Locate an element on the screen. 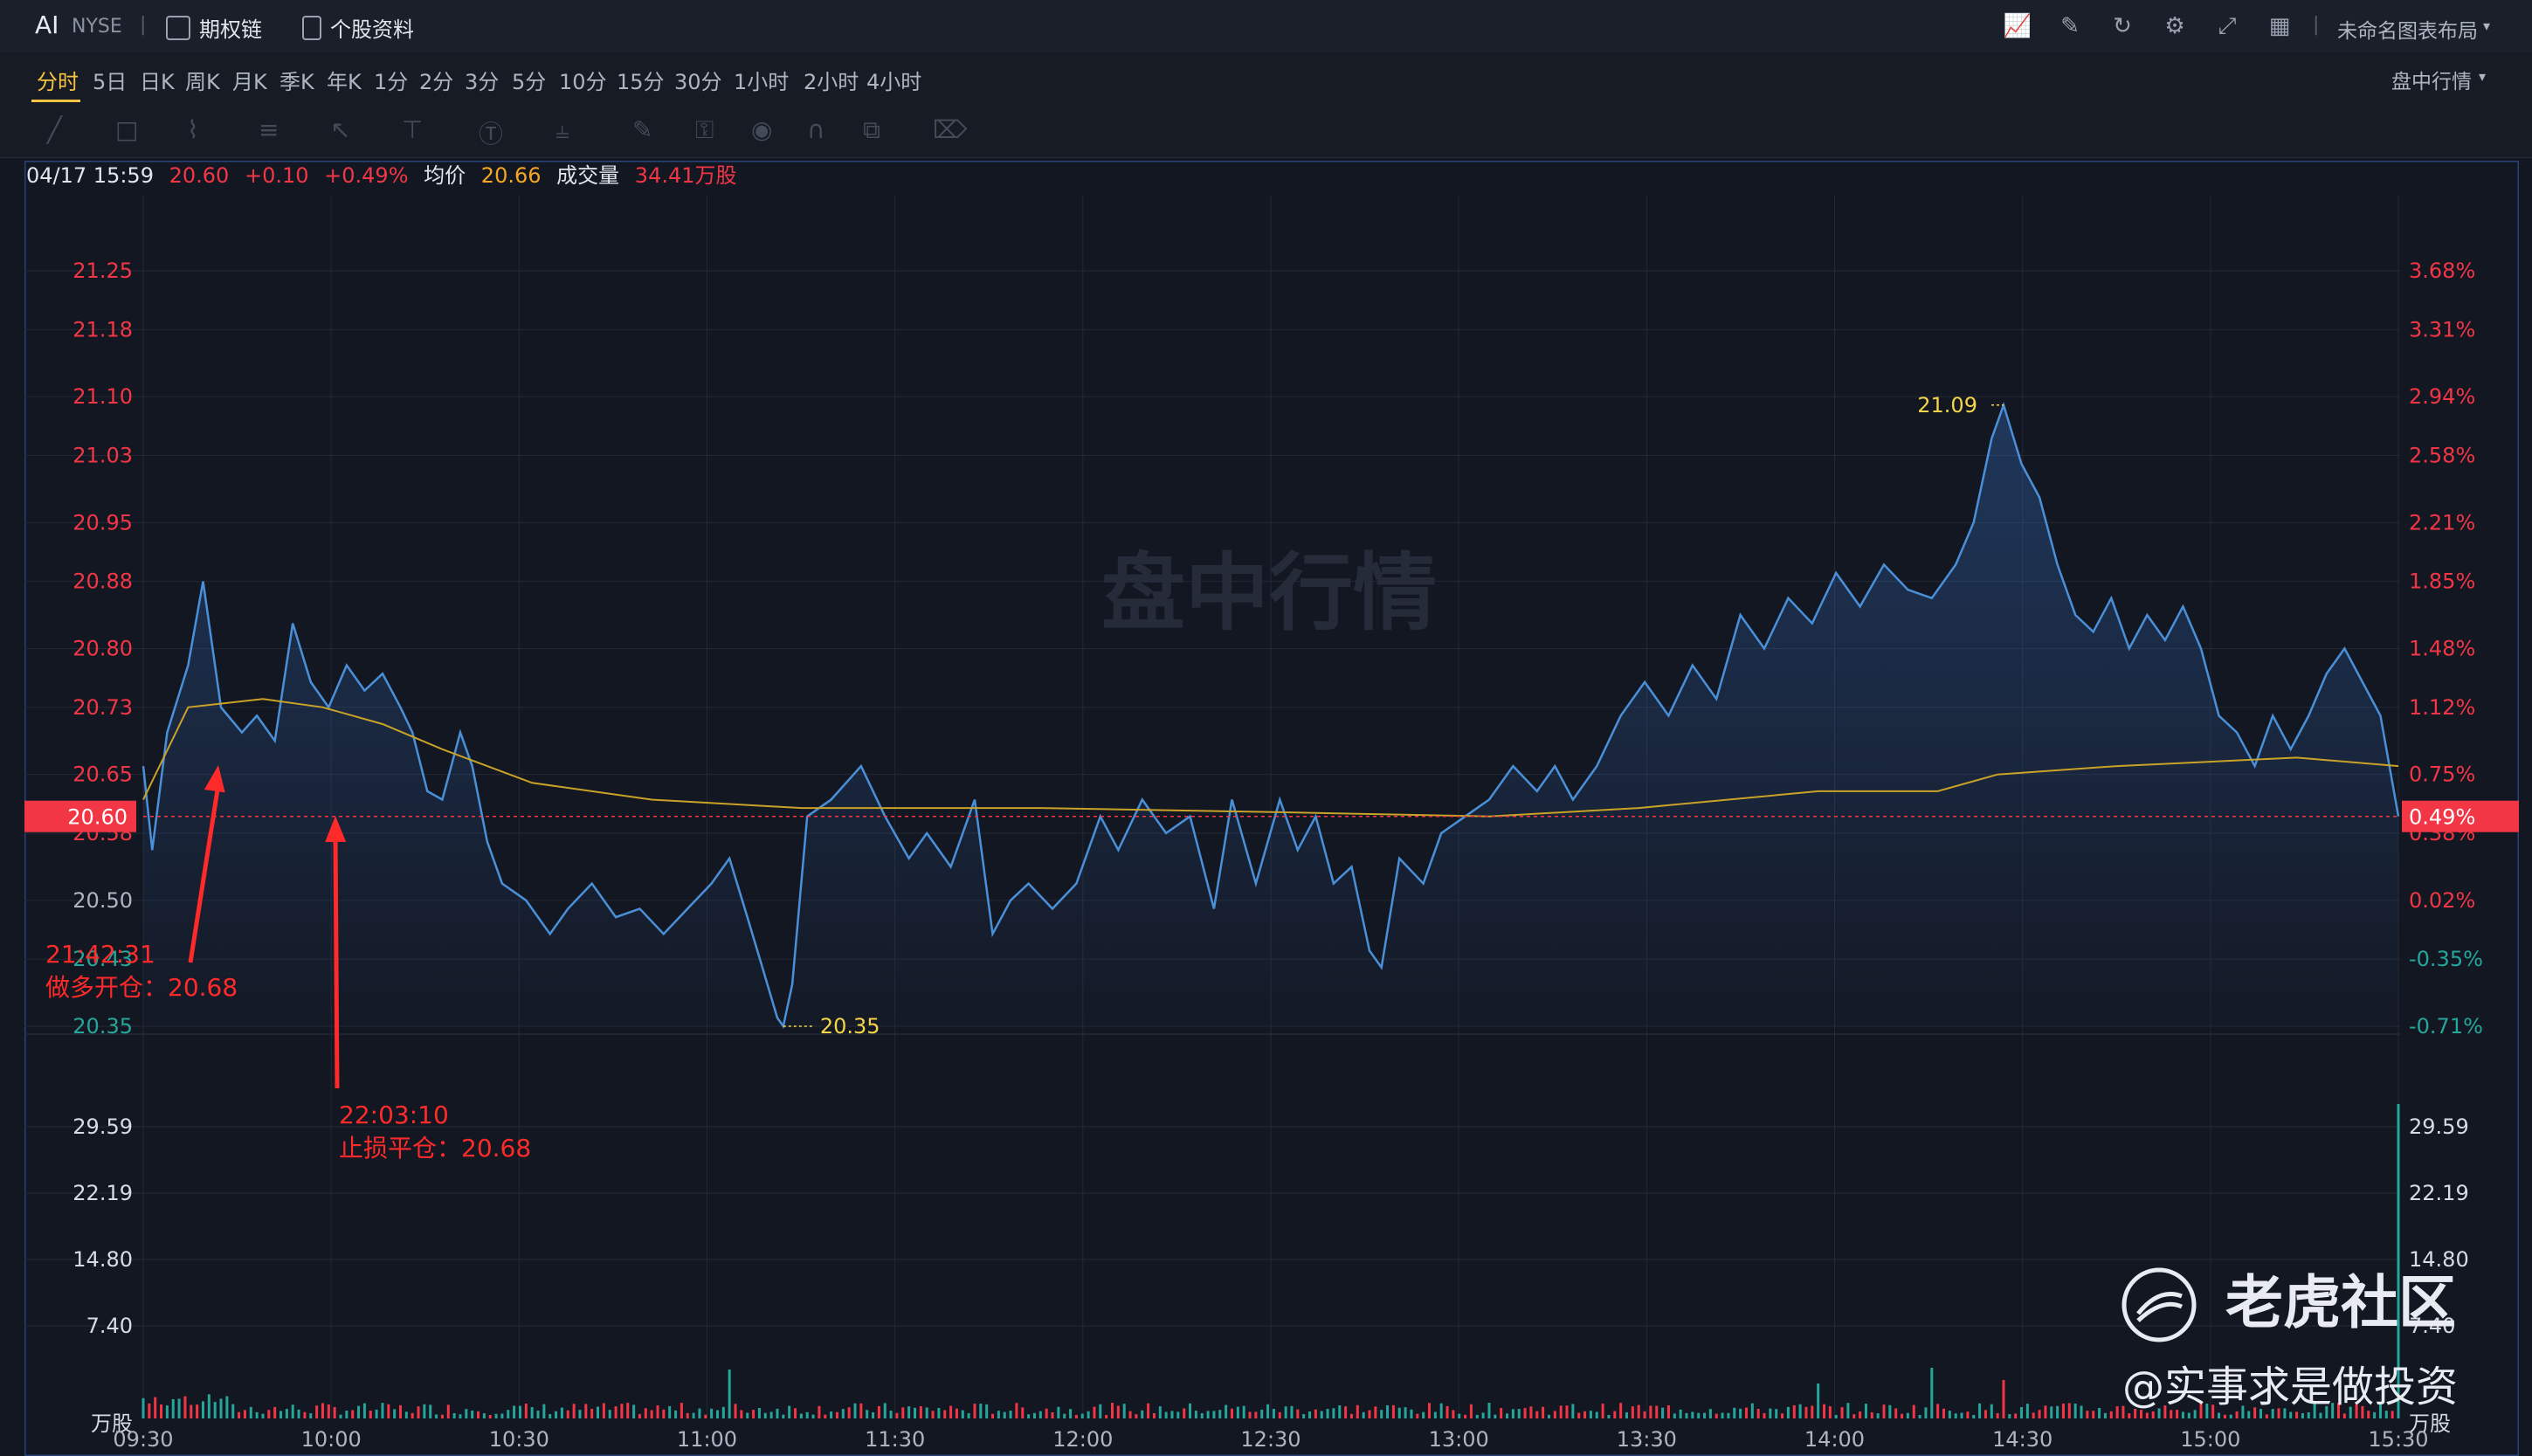 Image resolution: width=2532 pixels, height=1456 pixels. timeframe-tab-13: 30分 is located at coordinates (698, 82).